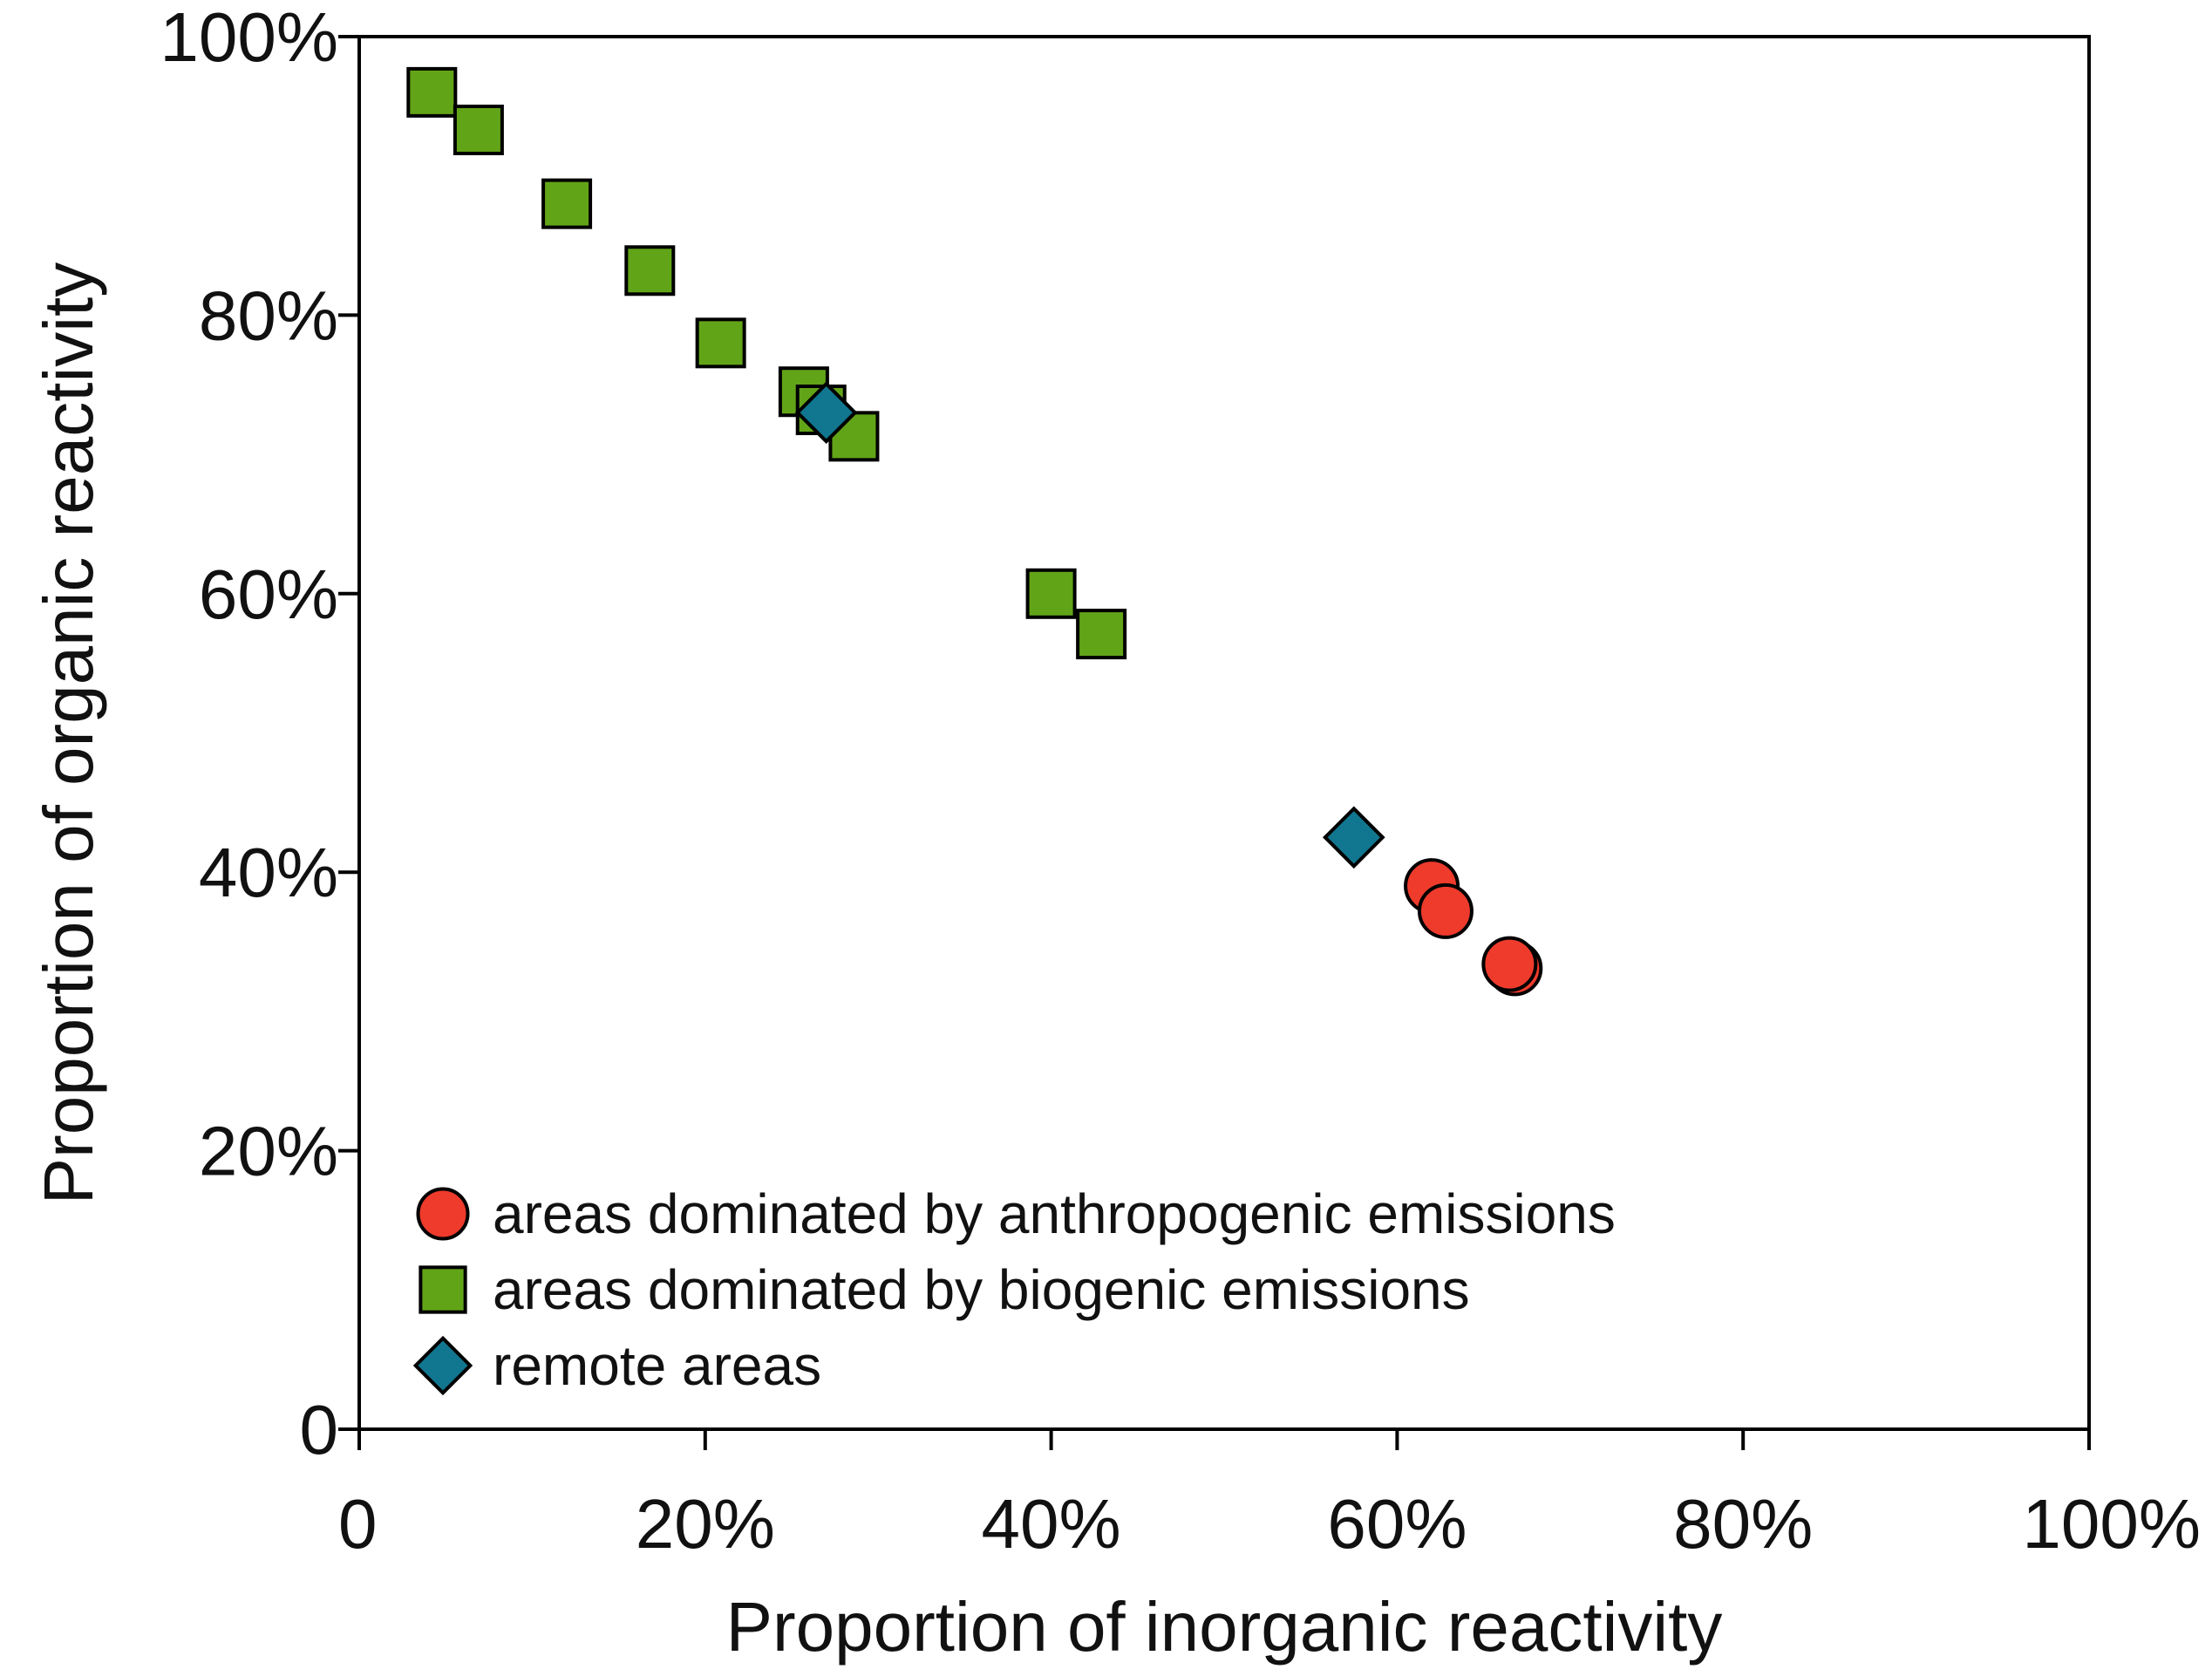  I want to click on x-tick-label: 80%, so click(1743, 1524).